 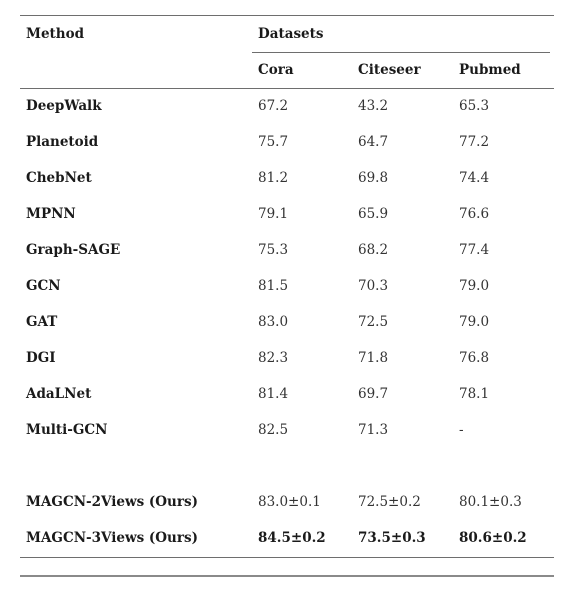 What do you see at coordinates (273, 394) in the screenshot?
I see `table-row-cora-cell: 81.4` at bounding box center [273, 394].